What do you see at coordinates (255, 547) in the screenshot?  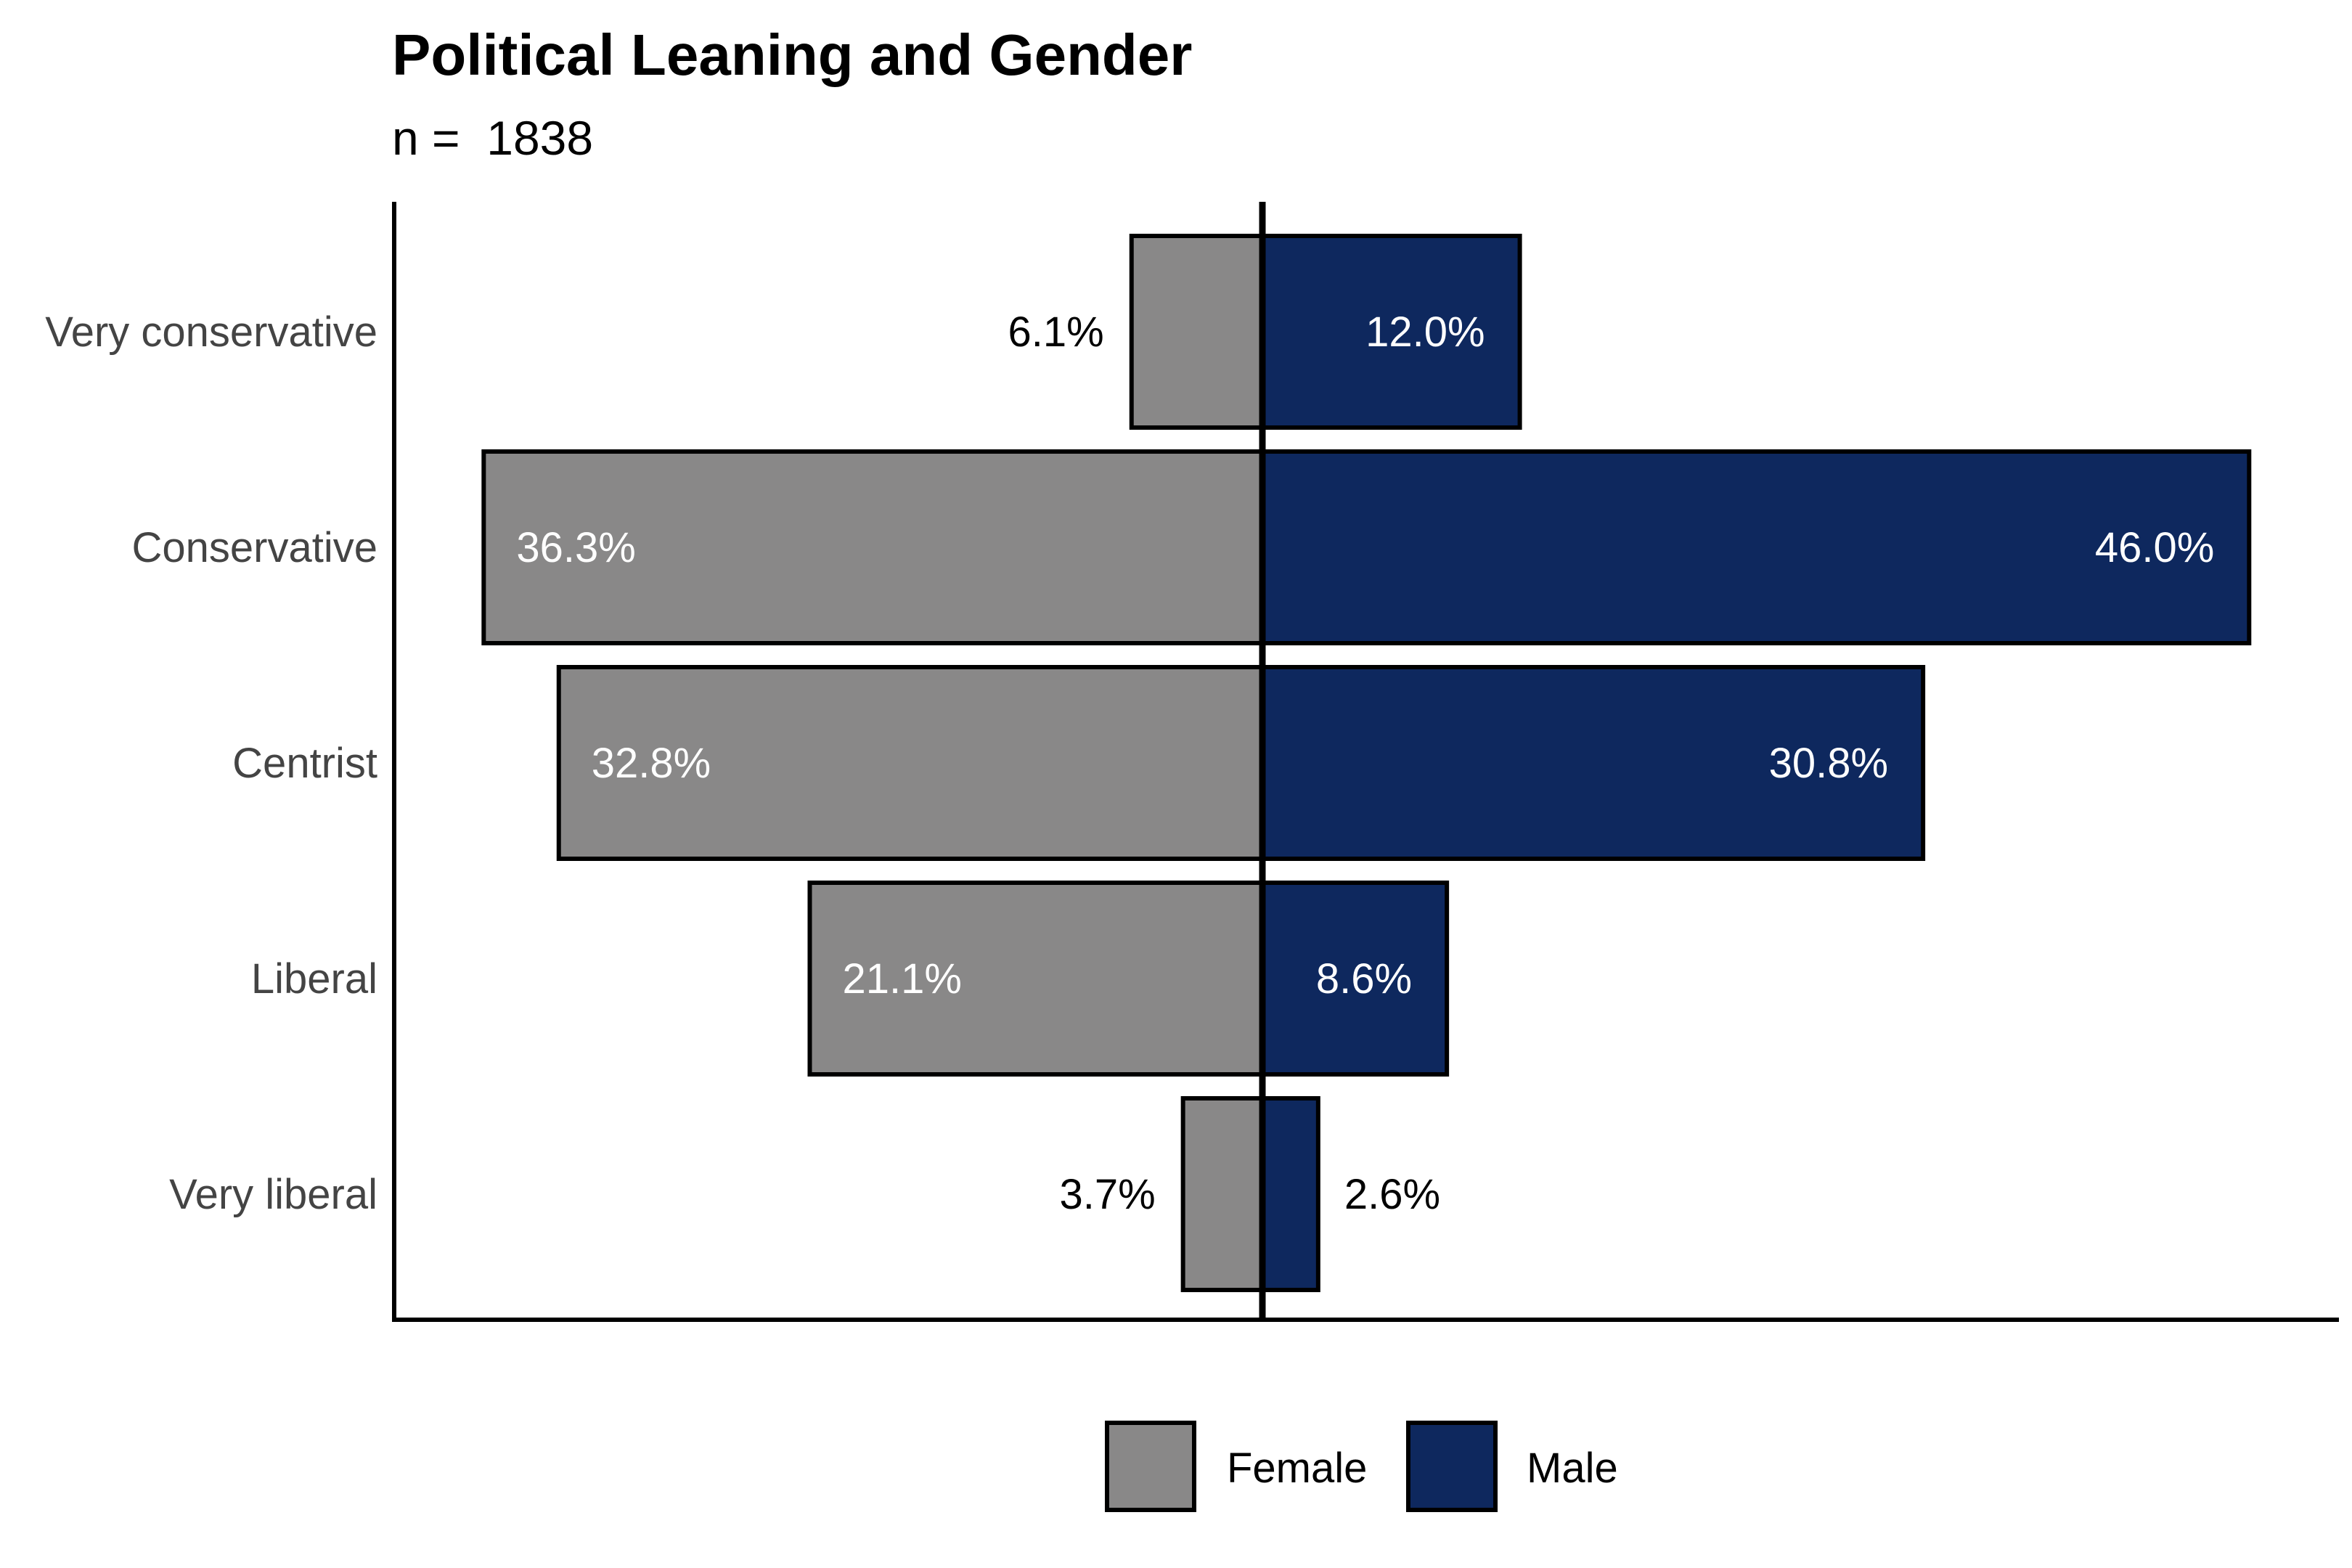 I see `y-tick-label: Conservative` at bounding box center [255, 547].